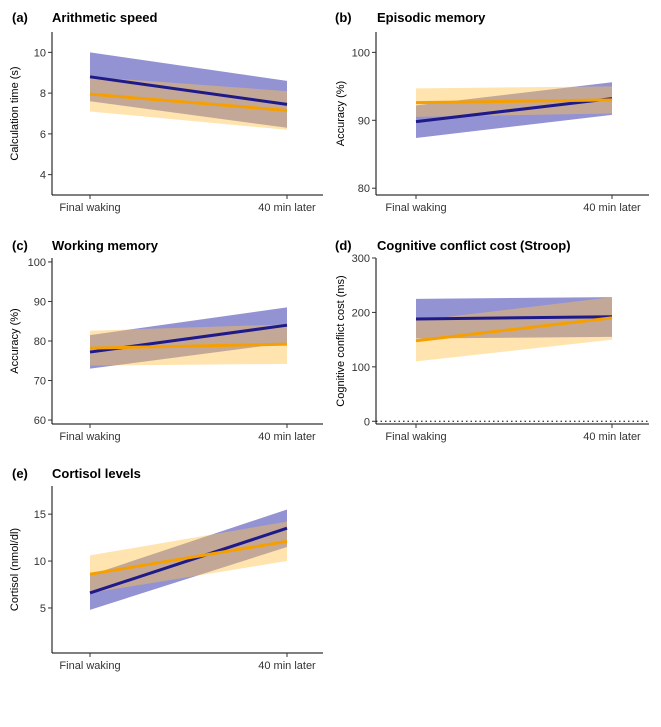 The height and width of the screenshot is (727, 661). I want to click on y-tick-label: 5, so click(43, 609).